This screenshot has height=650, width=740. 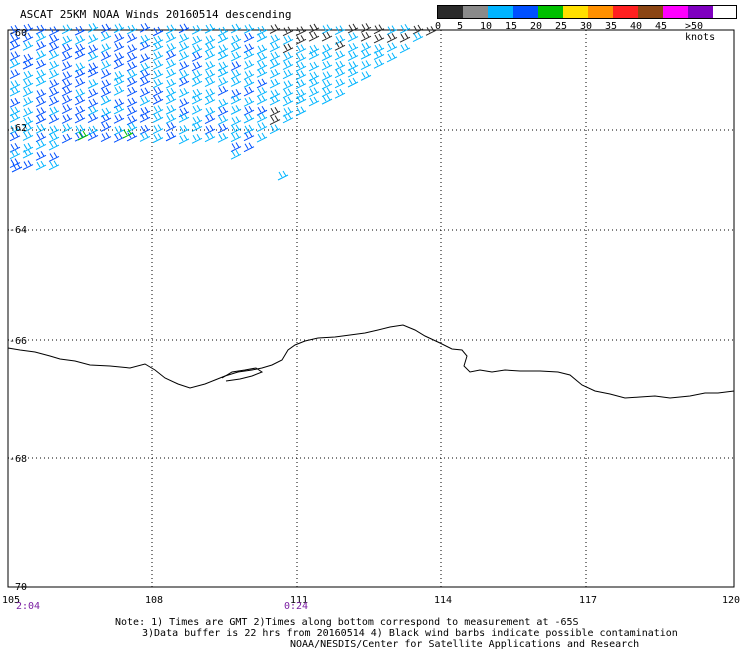 I want to click on lon-label: 117, so click(x=588, y=600).